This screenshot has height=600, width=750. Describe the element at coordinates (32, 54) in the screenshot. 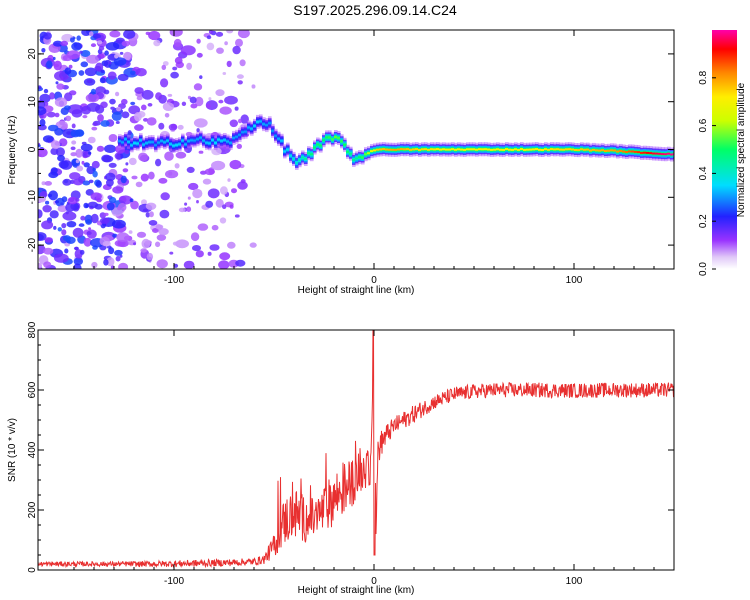

I see `spectrogram-ytick-label: 20` at that location.